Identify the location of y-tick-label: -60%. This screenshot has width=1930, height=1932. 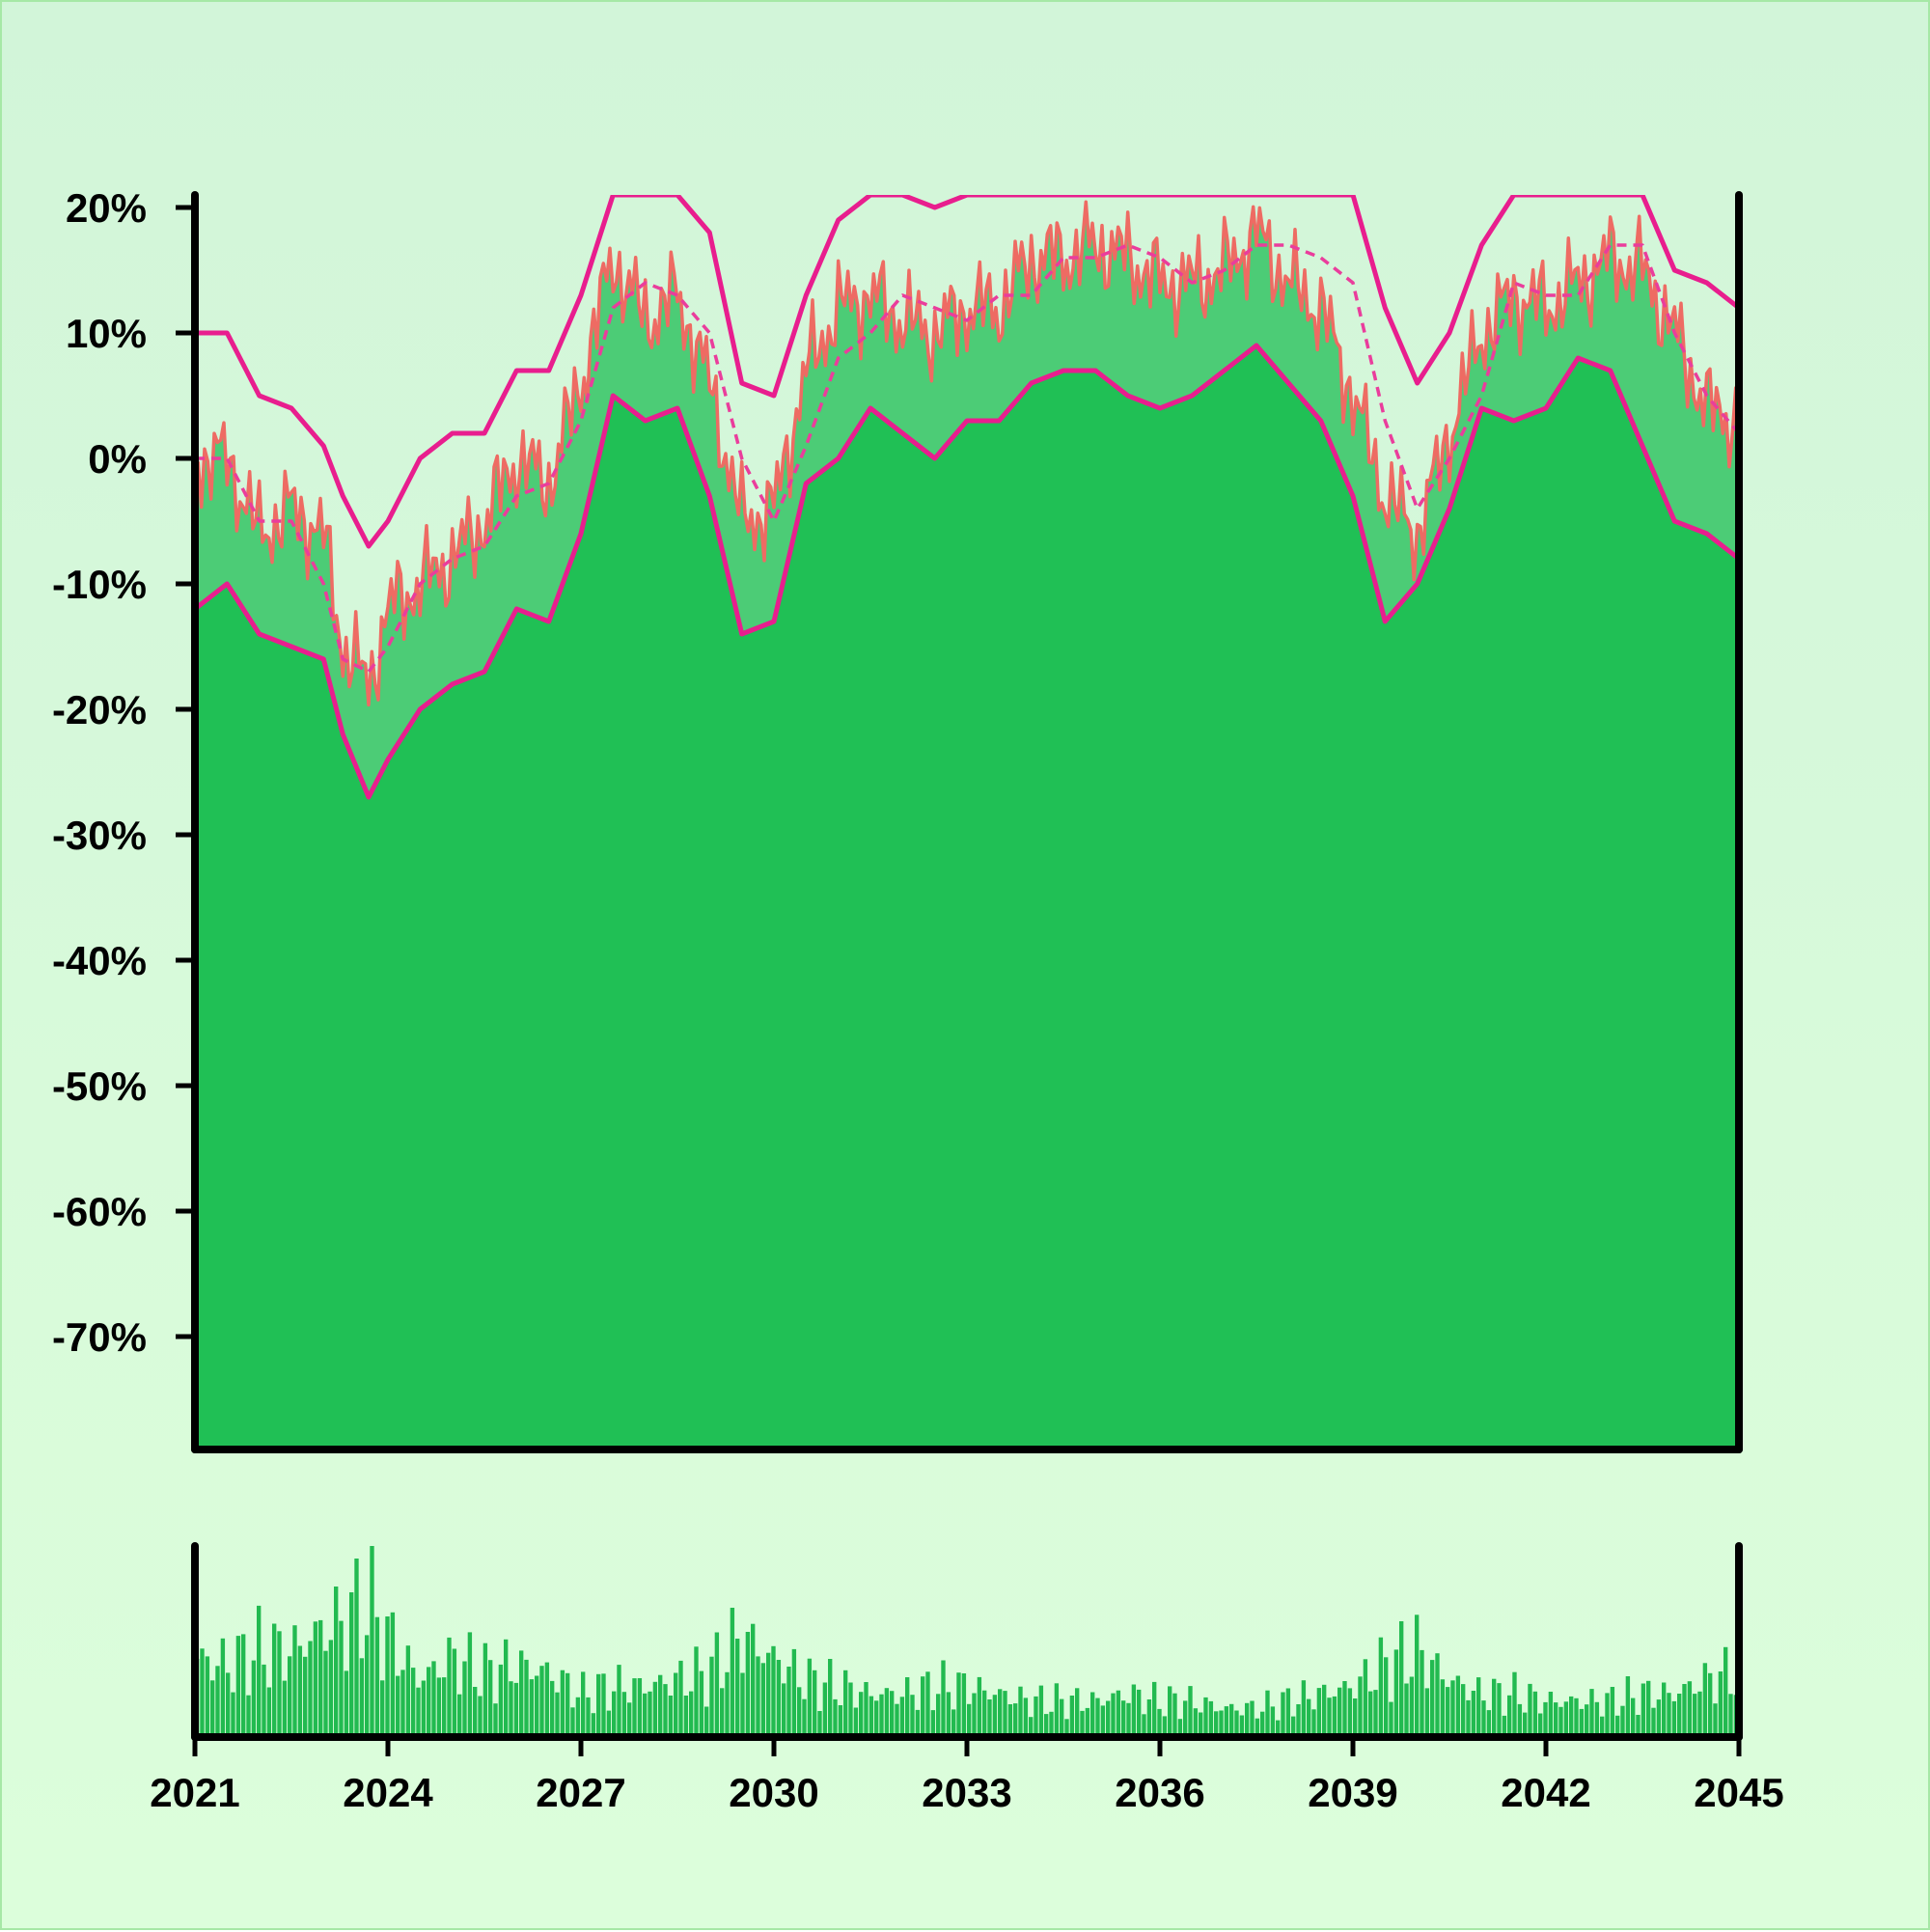
(99, 1211).